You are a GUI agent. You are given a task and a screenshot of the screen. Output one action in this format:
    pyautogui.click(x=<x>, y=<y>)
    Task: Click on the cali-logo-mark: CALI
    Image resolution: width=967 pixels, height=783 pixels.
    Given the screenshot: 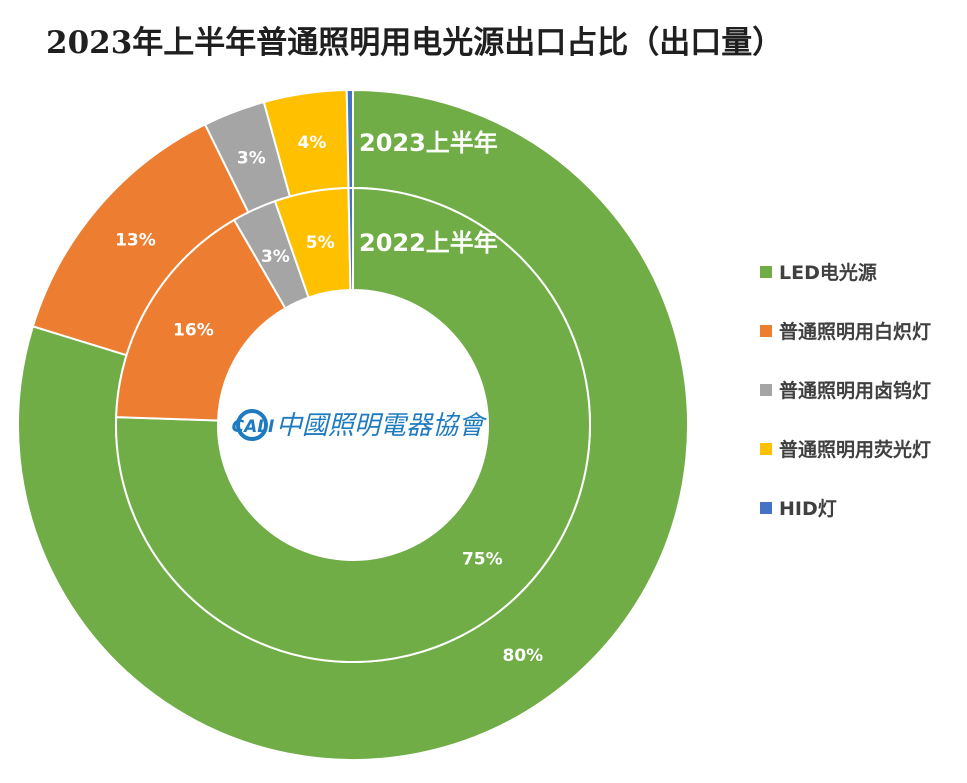 What is the action you would take?
    pyautogui.click(x=253, y=427)
    